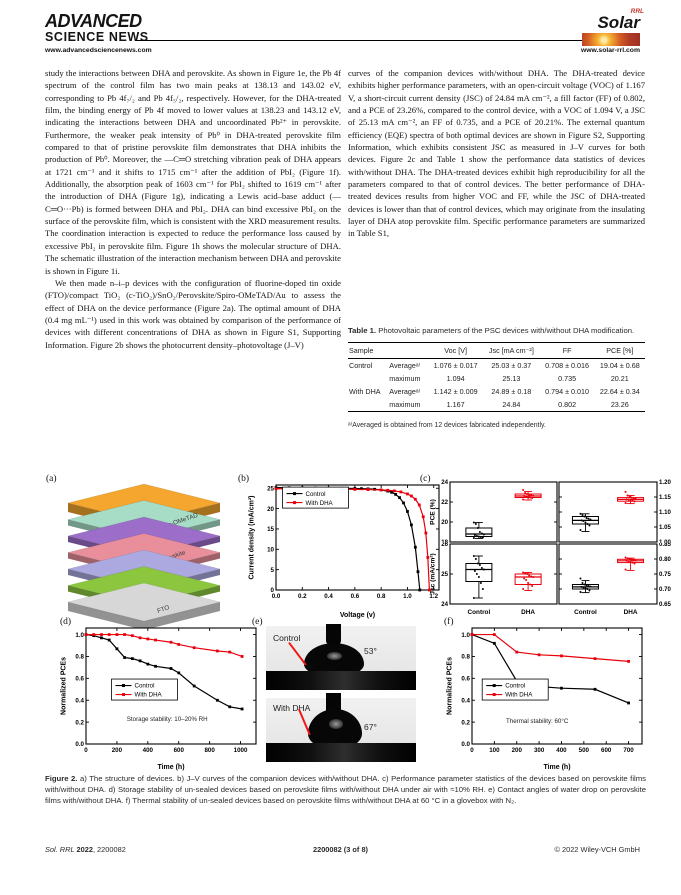  What do you see at coordinates (167, 719) in the screenshot?
I see `svg-text: Storage stability: 10–20% RH` at bounding box center [167, 719].